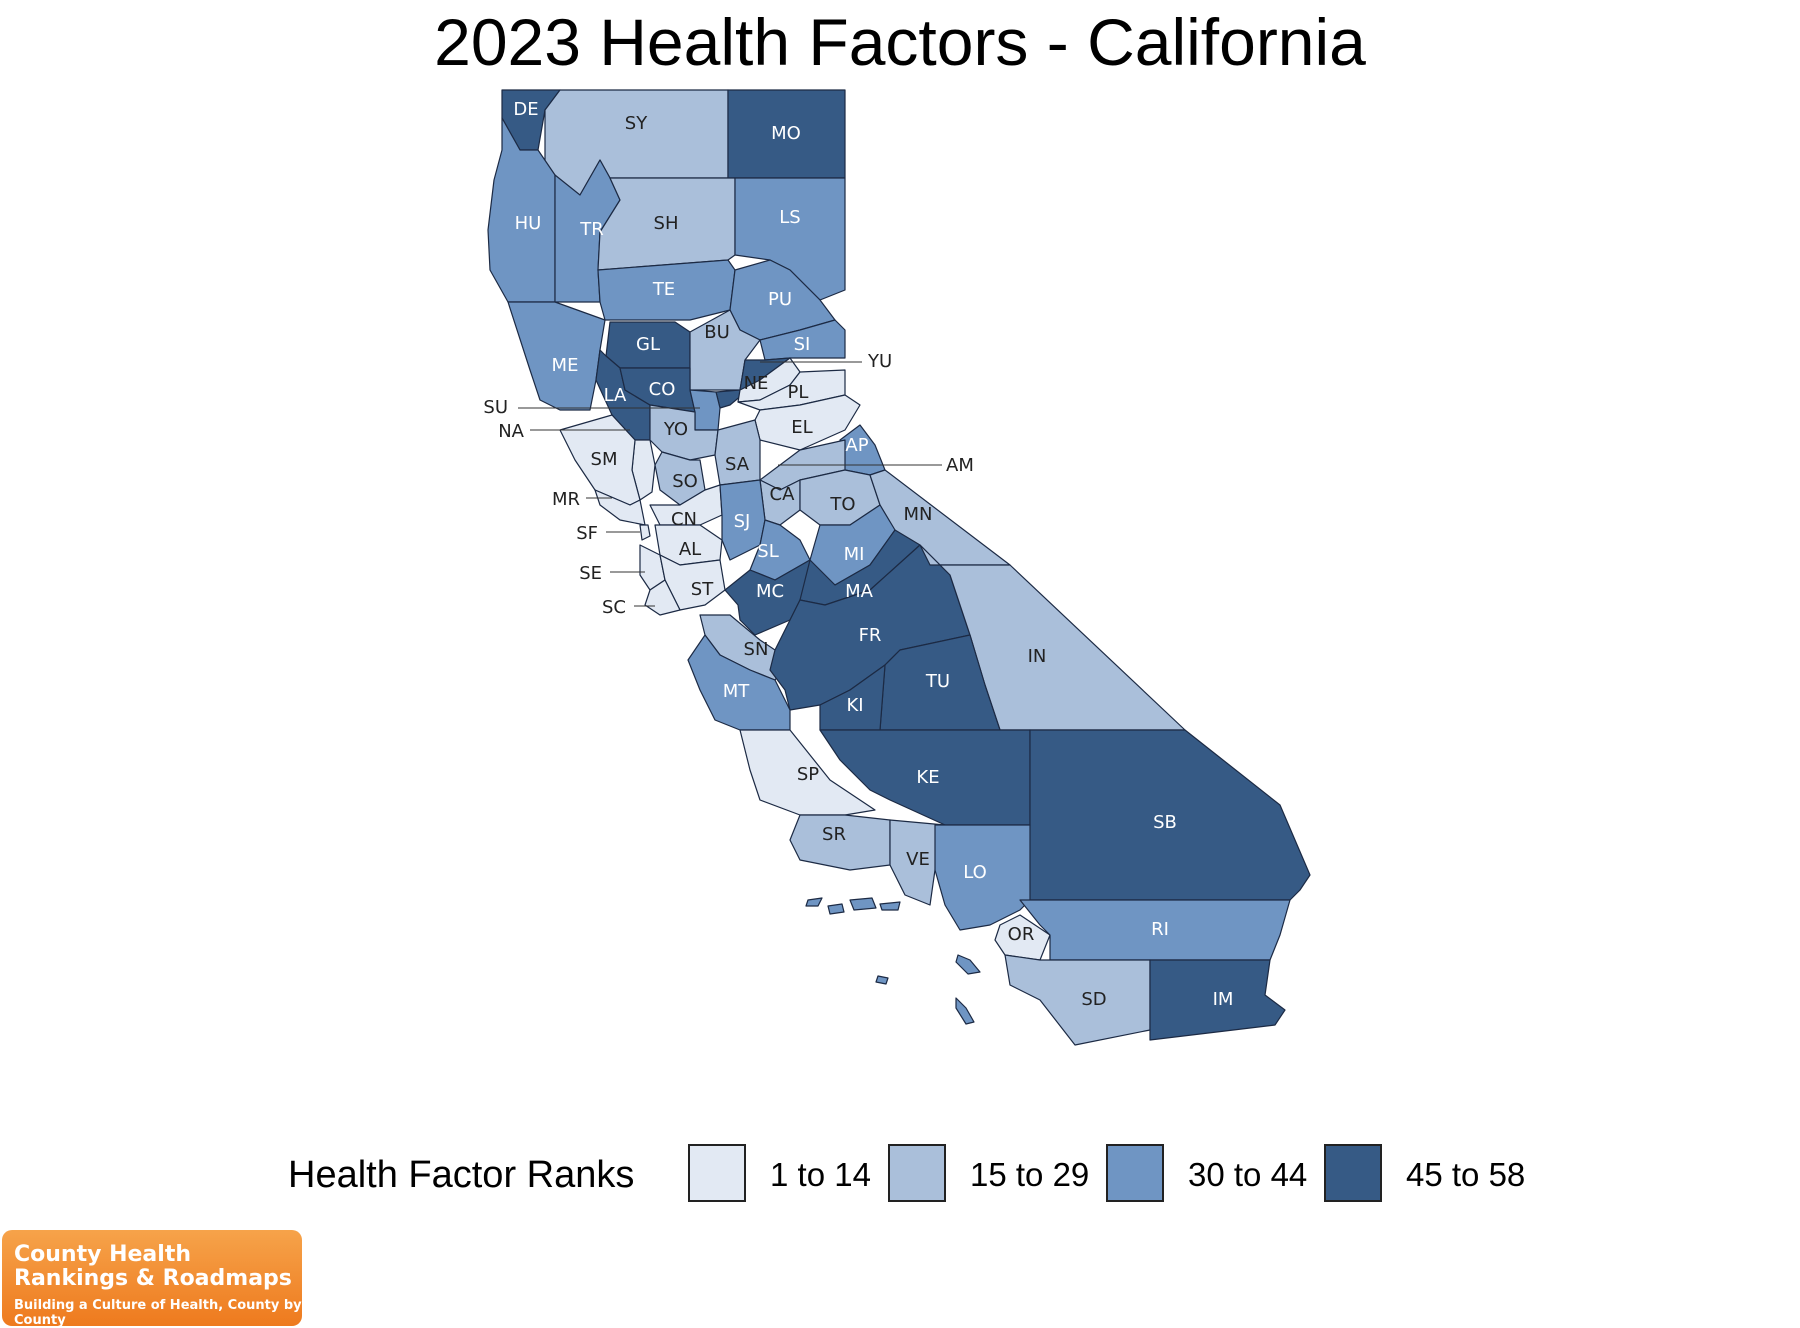 The height and width of the screenshot is (1328, 1800). Describe the element at coordinates (859, 591) in the screenshot. I see `county-label-ma: MA` at that location.